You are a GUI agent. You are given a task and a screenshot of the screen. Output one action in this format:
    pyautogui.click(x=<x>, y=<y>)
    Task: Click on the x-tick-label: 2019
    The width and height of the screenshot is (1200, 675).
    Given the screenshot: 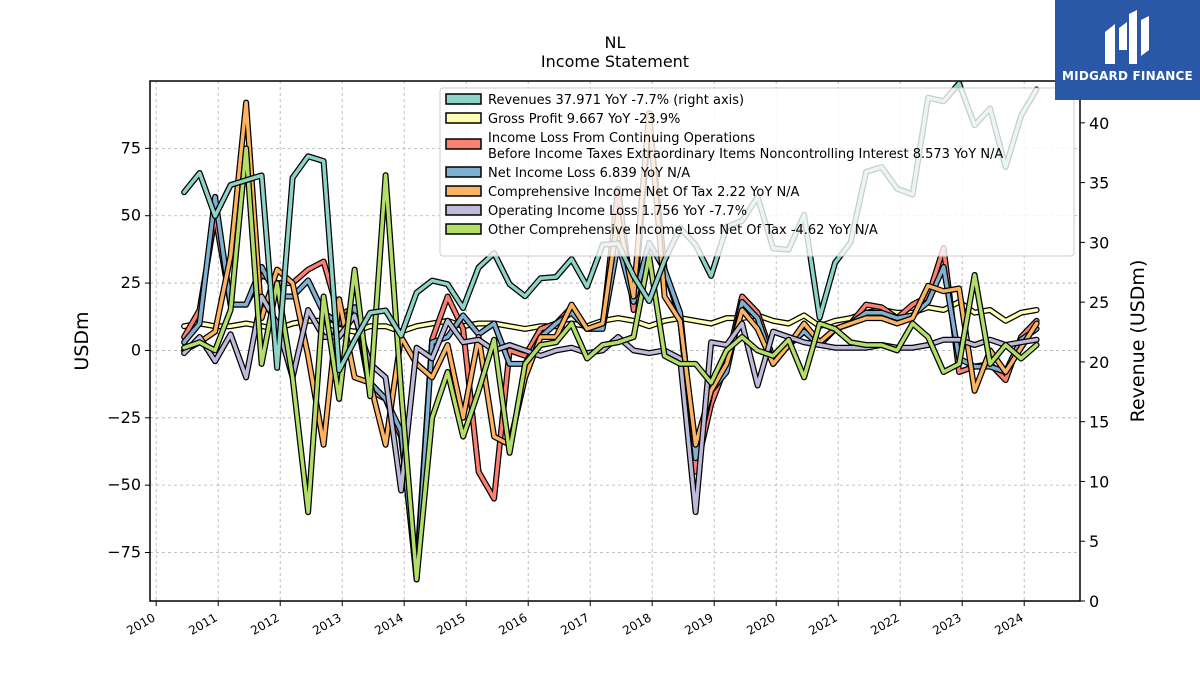 What is the action you would take?
    pyautogui.click(x=698, y=623)
    